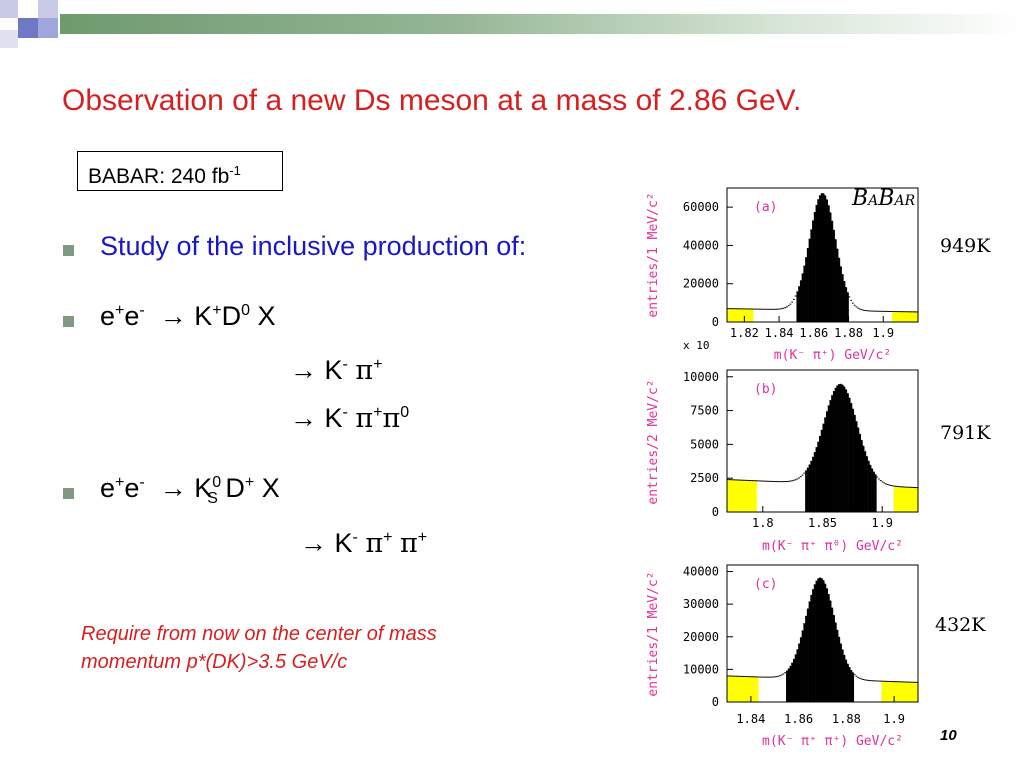  What do you see at coordinates (701, 637) in the screenshot?
I see `y-tick-label: 20000` at bounding box center [701, 637].